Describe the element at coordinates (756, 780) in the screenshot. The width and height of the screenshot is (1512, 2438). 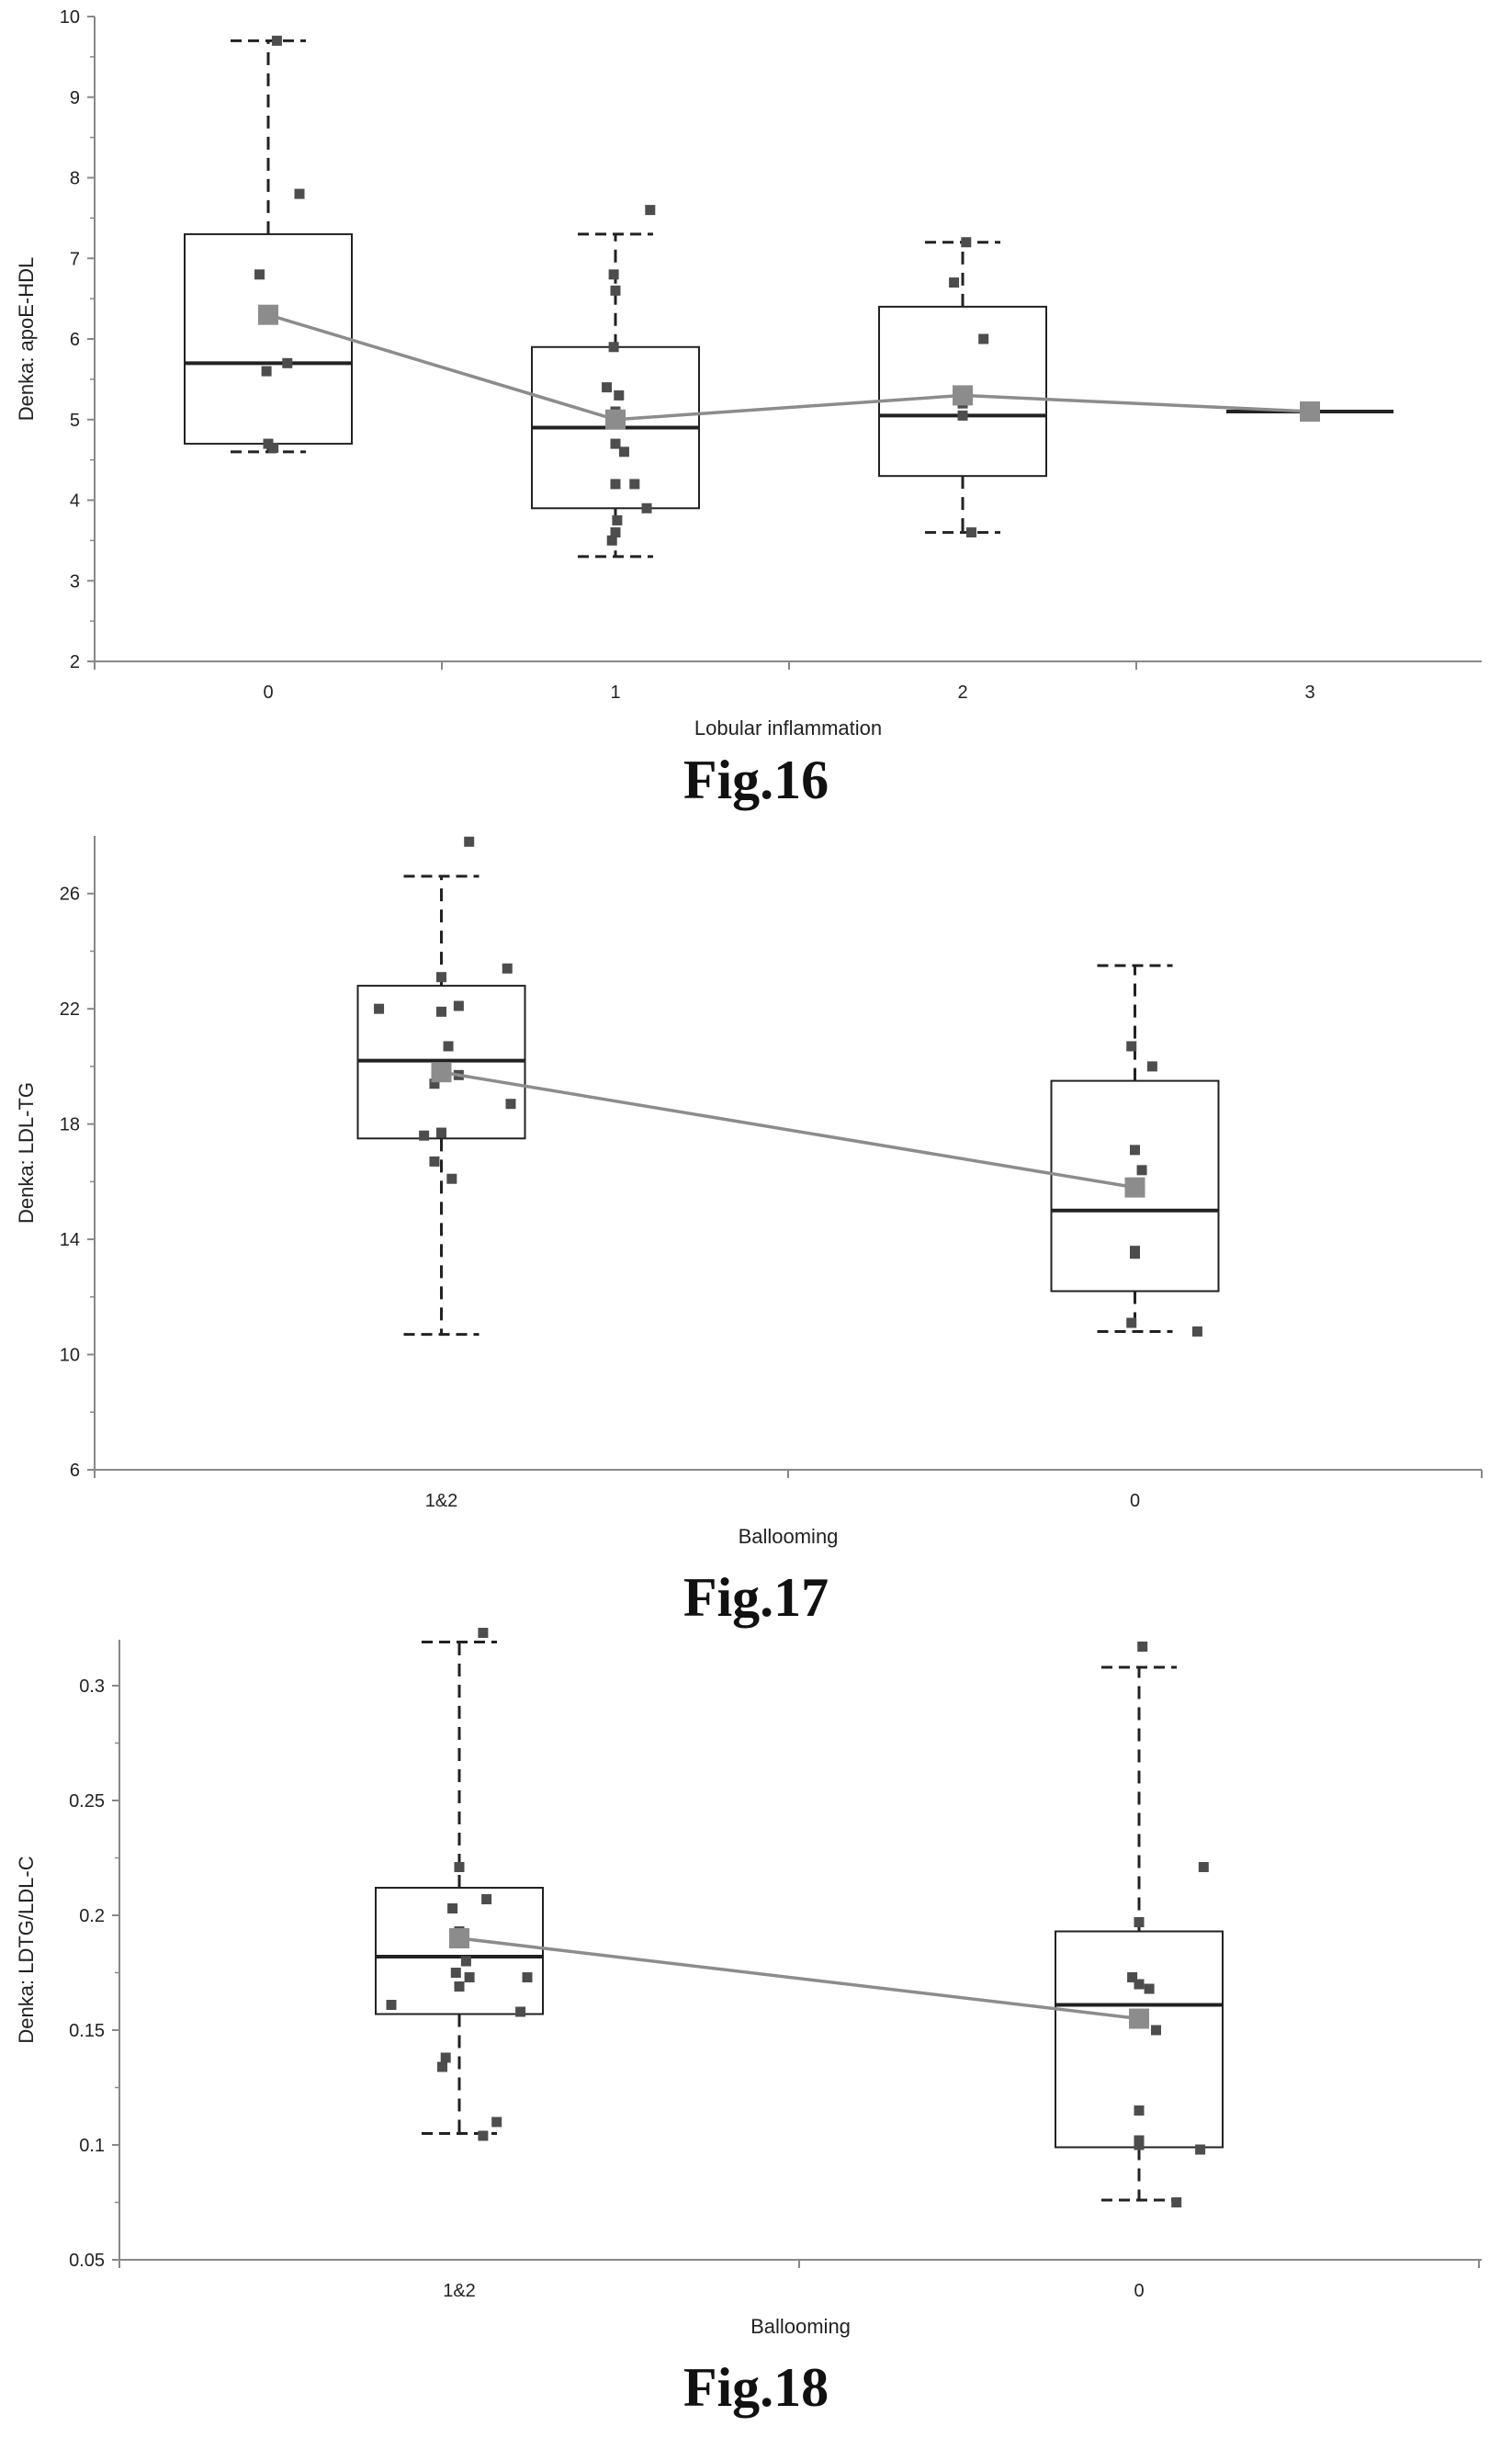
I see `figure-caption-16: Fig.16` at that location.